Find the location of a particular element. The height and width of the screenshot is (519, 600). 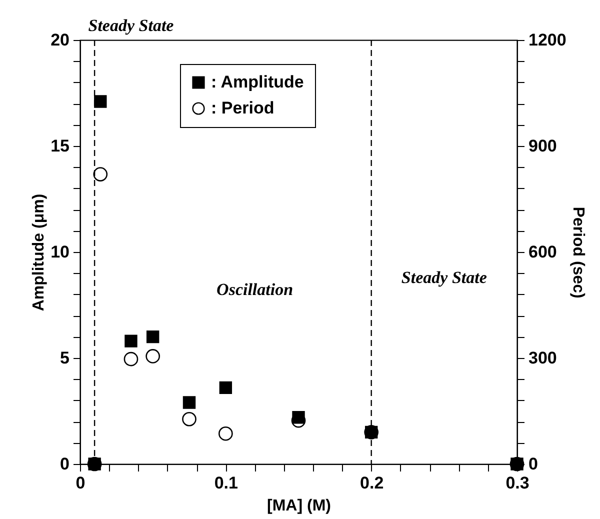

y-tick-label: 10 is located at coordinates (60, 252).